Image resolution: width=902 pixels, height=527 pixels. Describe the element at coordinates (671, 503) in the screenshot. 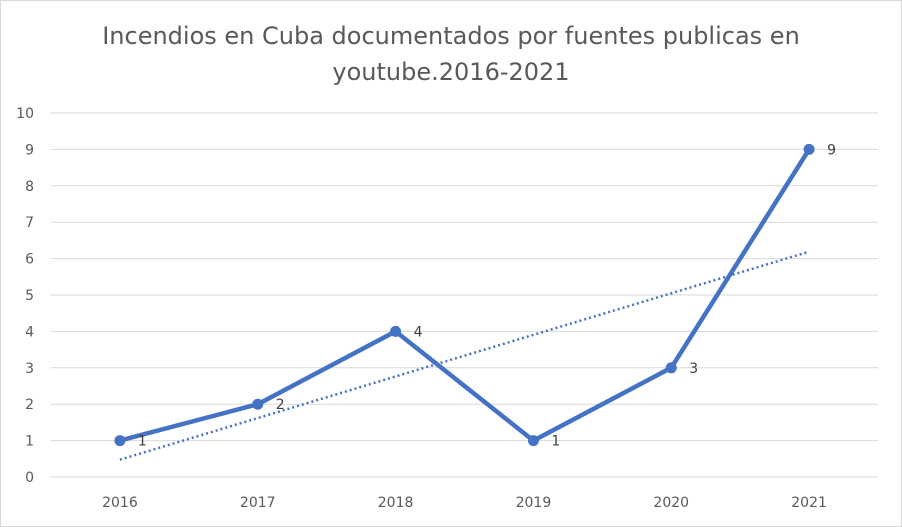

I see `x-tick-label: 2020` at that location.